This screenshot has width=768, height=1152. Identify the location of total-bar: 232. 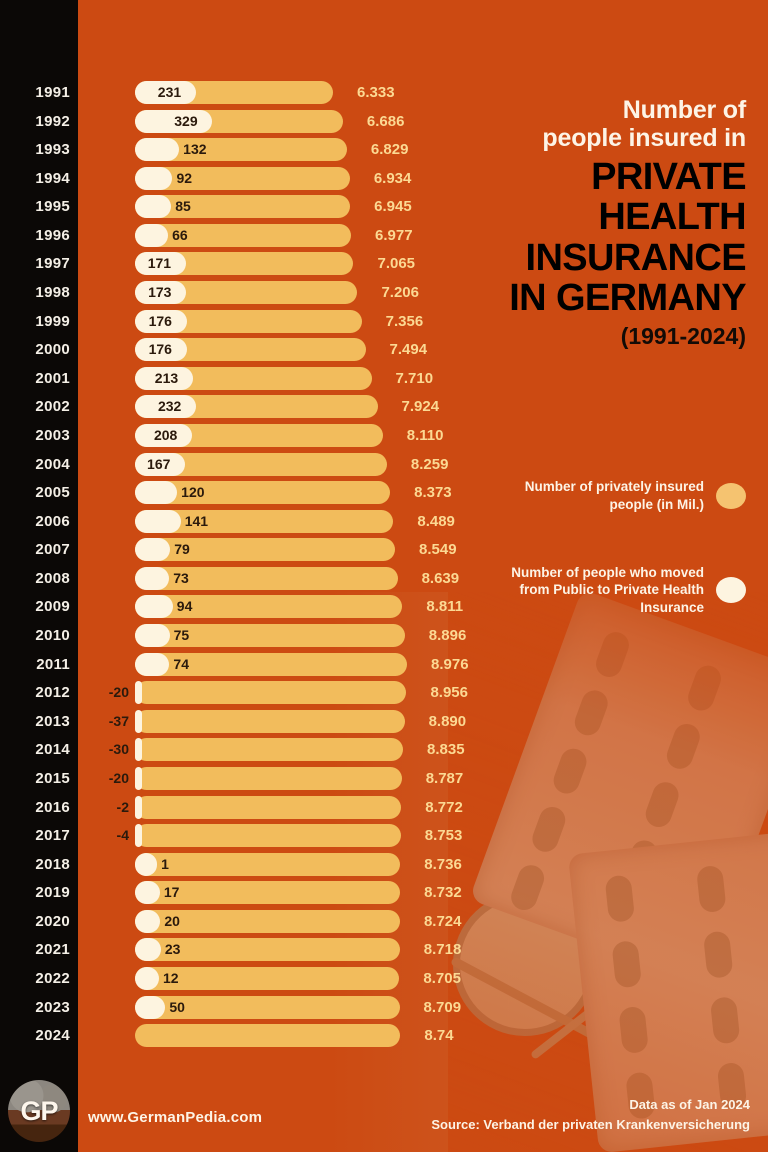
(256, 407).